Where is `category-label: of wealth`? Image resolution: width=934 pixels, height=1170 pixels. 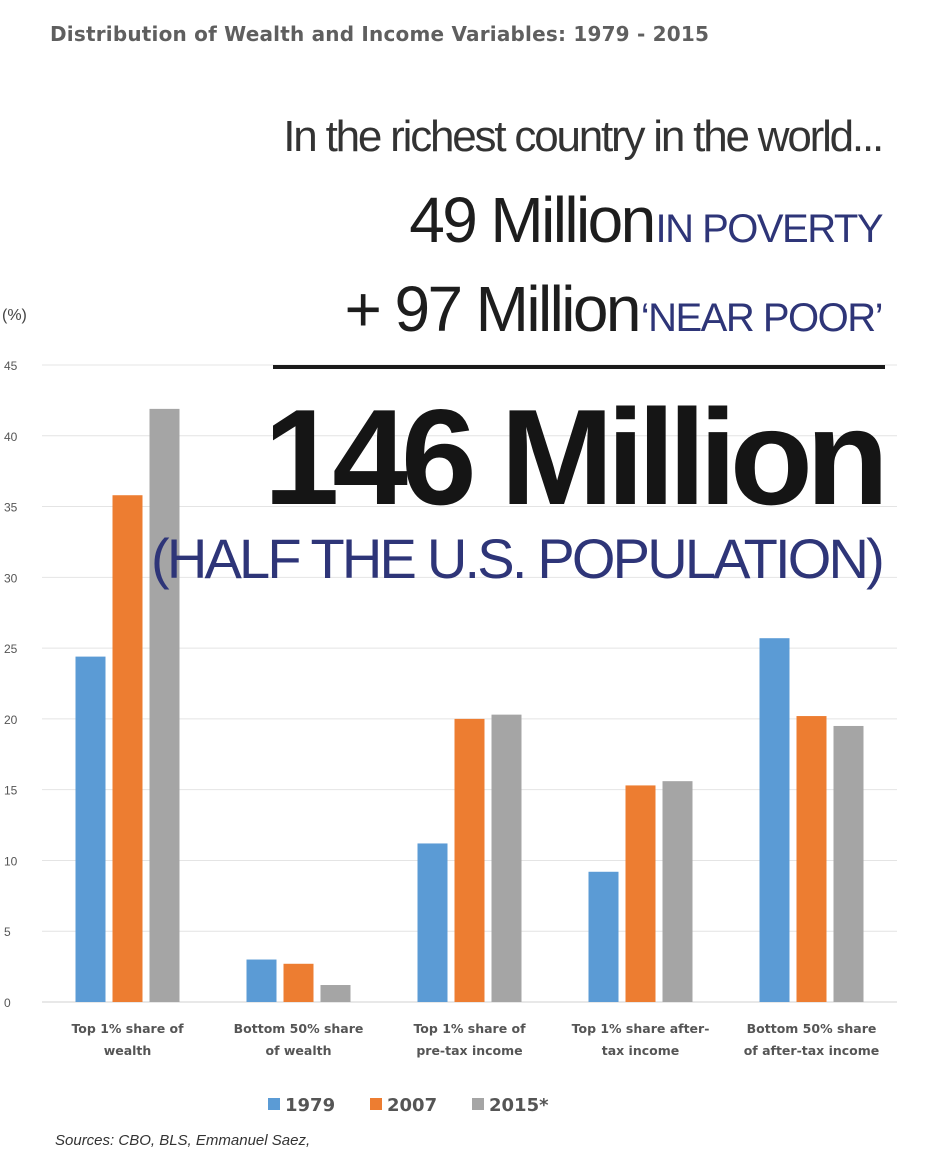
category-label: of wealth is located at coordinates (299, 1050).